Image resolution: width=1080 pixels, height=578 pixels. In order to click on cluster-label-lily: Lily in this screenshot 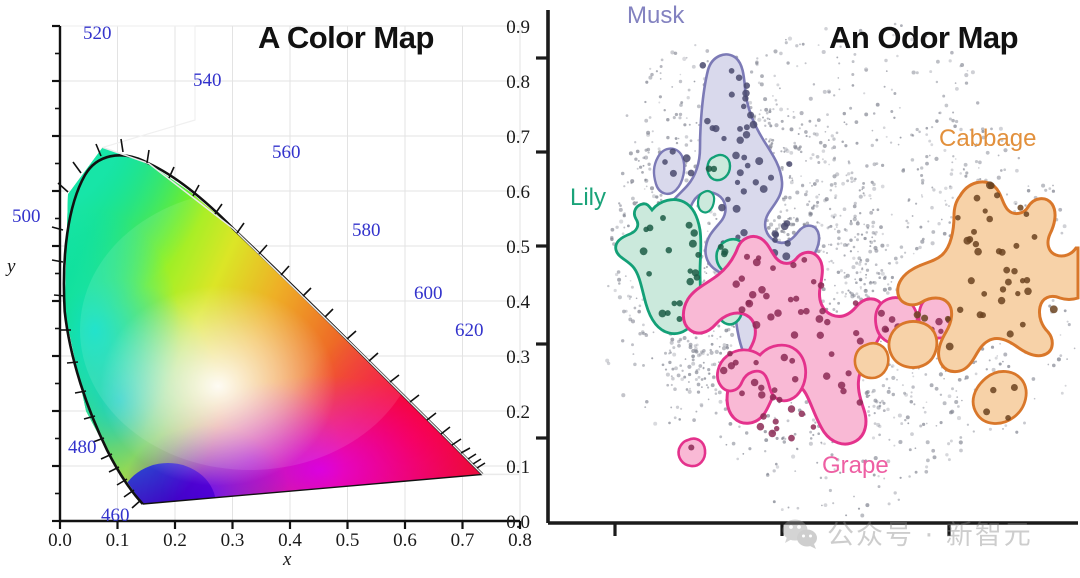, I will do `click(588, 197)`.